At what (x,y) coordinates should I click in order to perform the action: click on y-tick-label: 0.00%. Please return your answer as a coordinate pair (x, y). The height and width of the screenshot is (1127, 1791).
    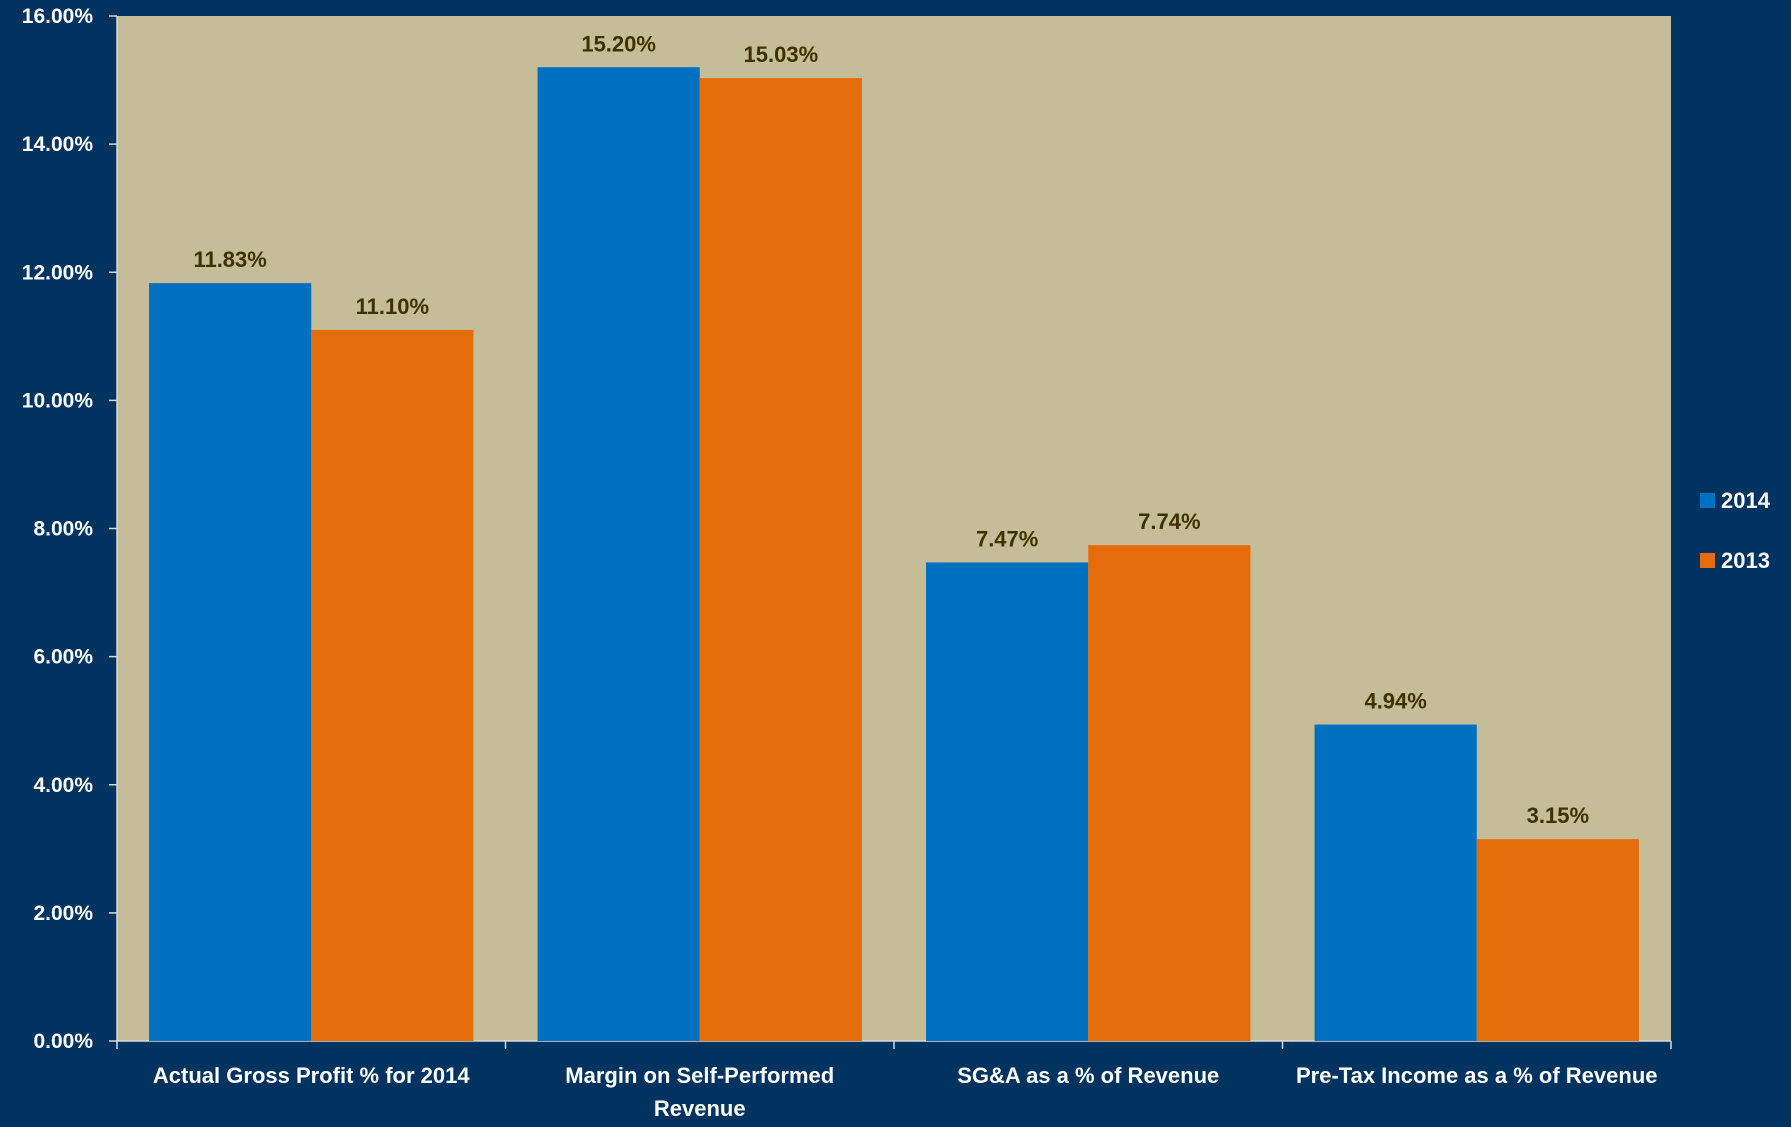
    Looking at the image, I should click on (63, 1041).